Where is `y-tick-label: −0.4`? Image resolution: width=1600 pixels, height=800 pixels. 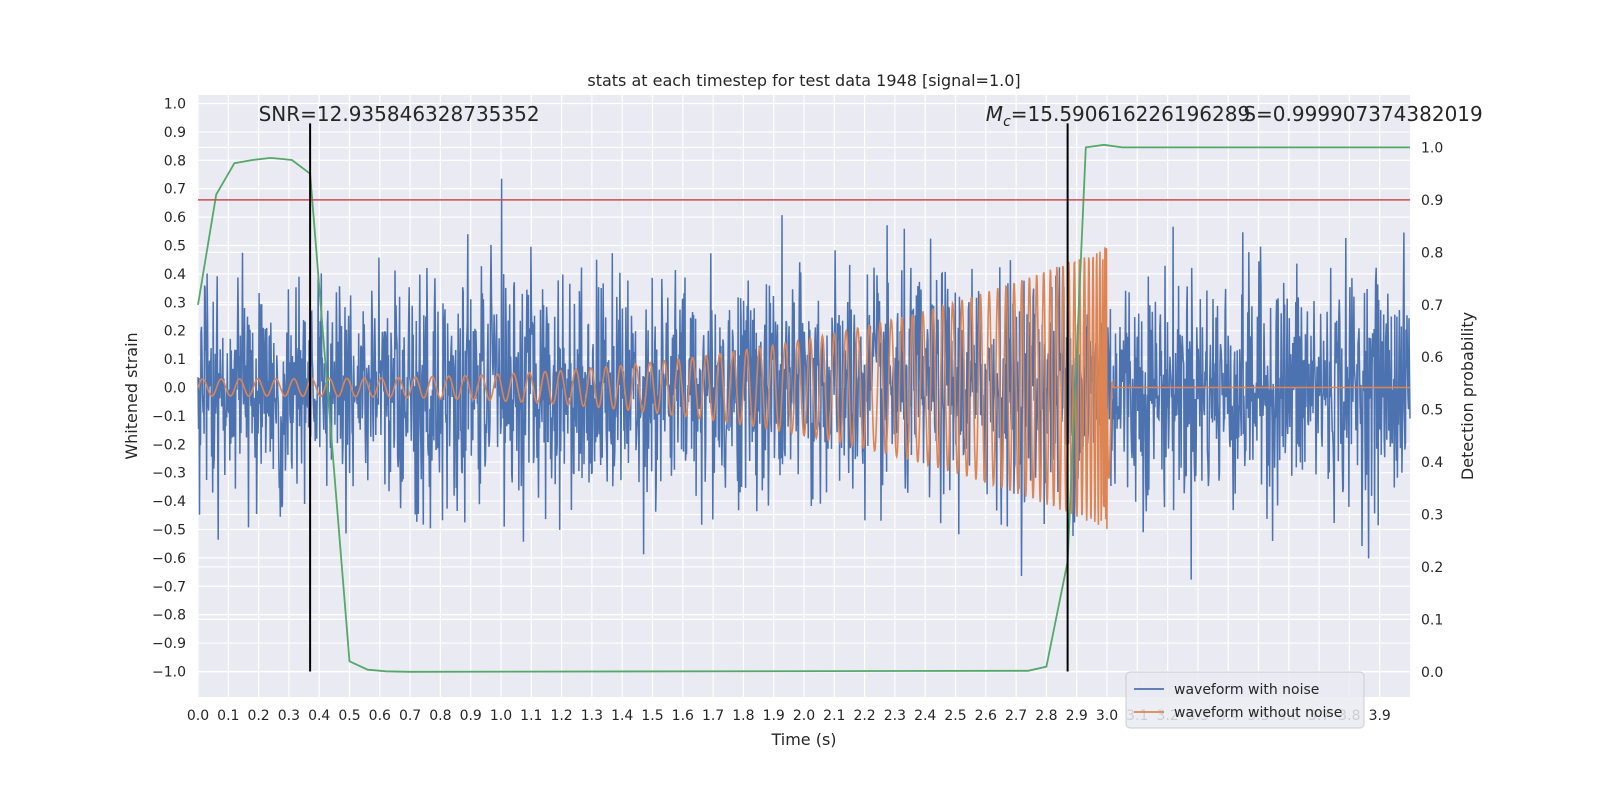
y-tick-label: −0.4 is located at coordinates (169, 502).